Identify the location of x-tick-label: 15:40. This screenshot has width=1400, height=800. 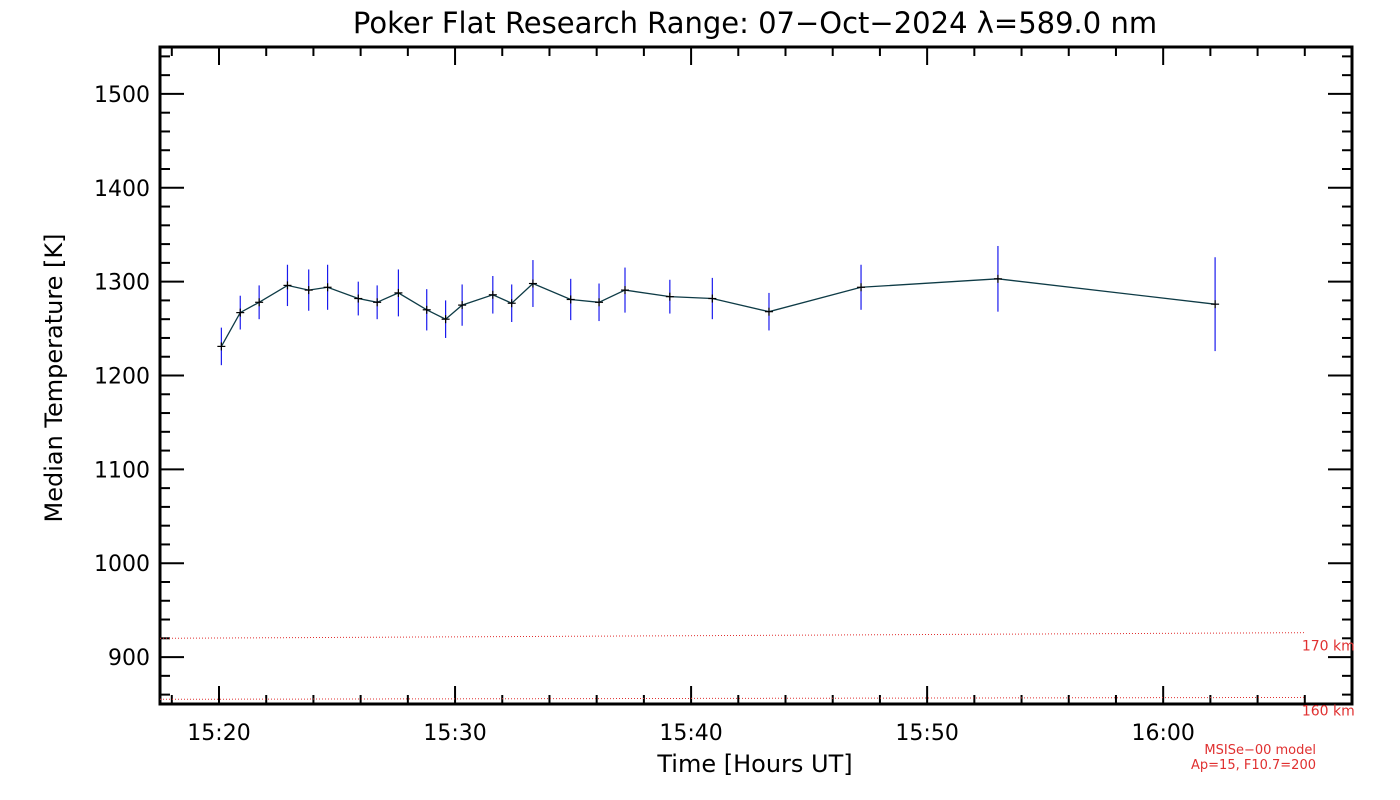
(690, 733).